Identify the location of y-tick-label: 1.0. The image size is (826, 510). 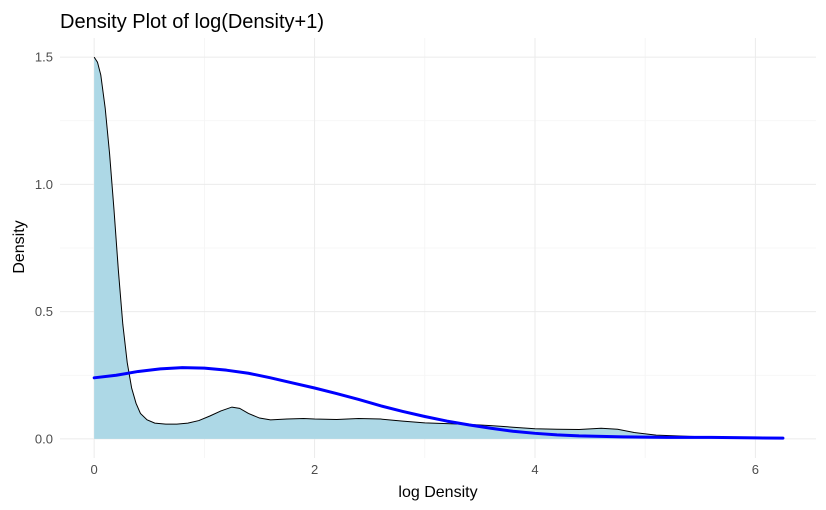
(44, 184).